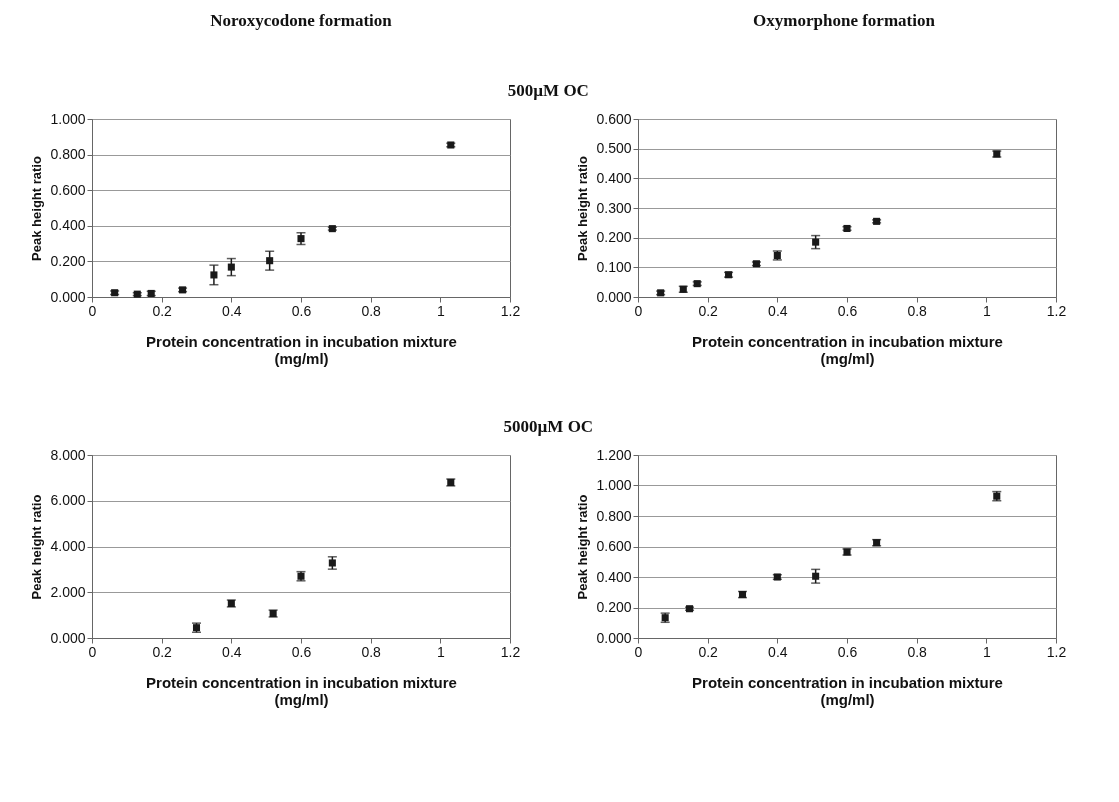 This screenshot has height=802, width=1119. Describe the element at coordinates (614, 148) in the screenshot. I see `y-tick-label: 0.500` at that location.